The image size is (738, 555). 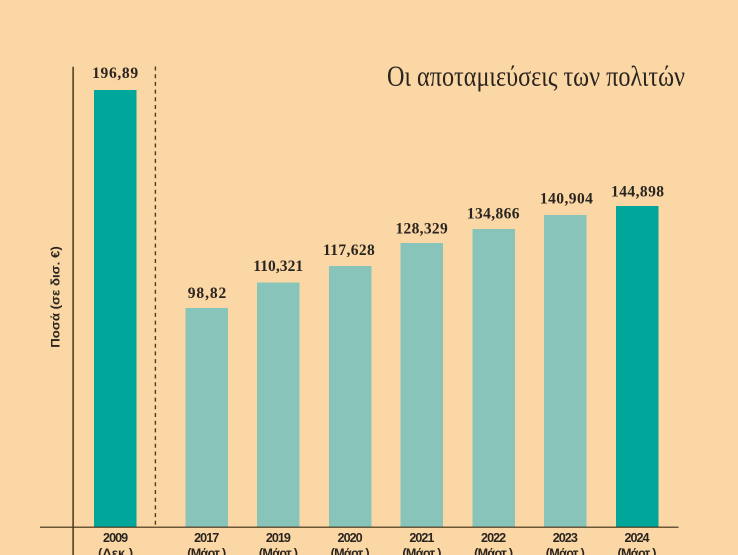 What do you see at coordinates (422, 228) in the screenshot?
I see `svg-text: 128,329` at bounding box center [422, 228].